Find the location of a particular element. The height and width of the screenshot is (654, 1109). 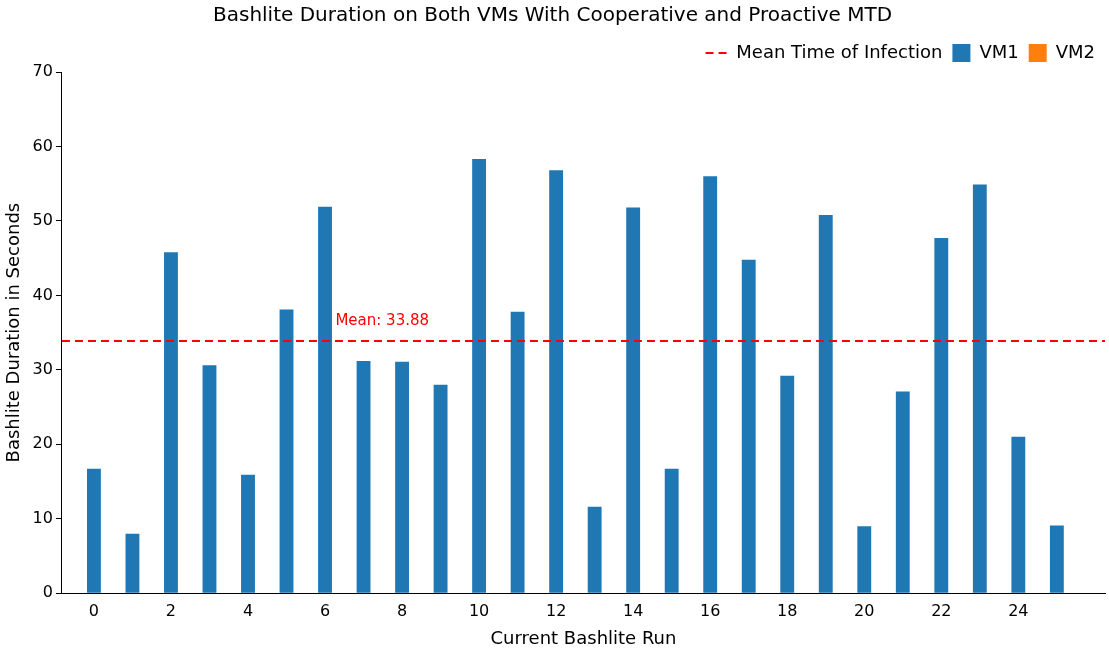

x-axis-title: Current Bashlite Run is located at coordinates (583, 637).